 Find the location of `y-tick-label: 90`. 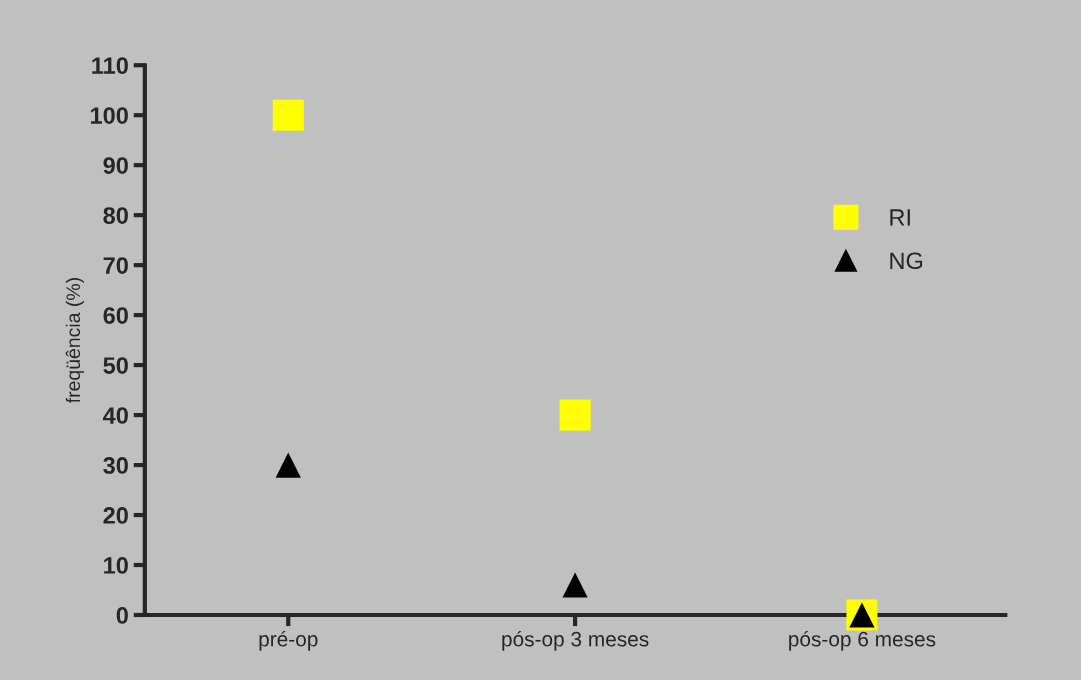

y-tick-label: 90 is located at coordinates (115, 165).